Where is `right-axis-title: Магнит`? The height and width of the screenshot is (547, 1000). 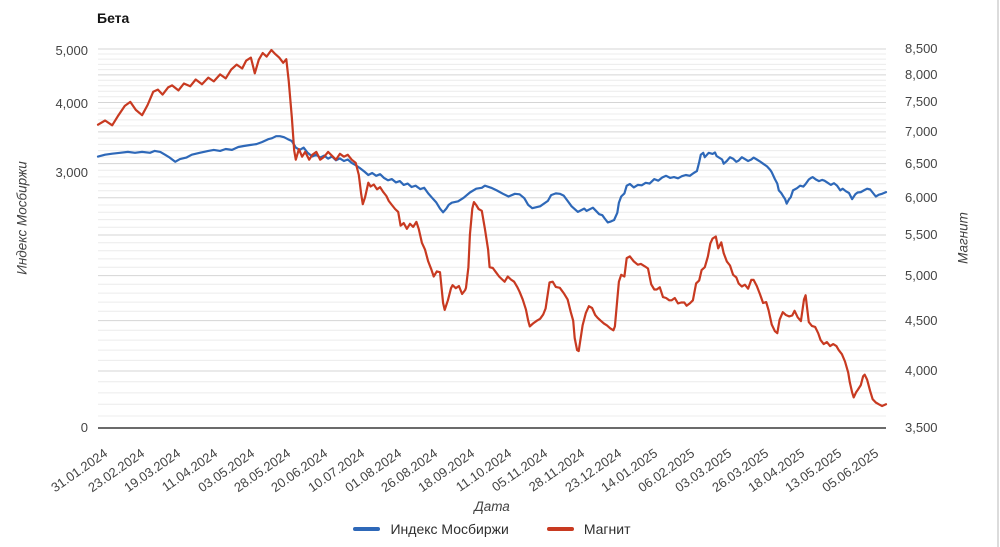 right-axis-title: Магнит is located at coordinates (963, 238).